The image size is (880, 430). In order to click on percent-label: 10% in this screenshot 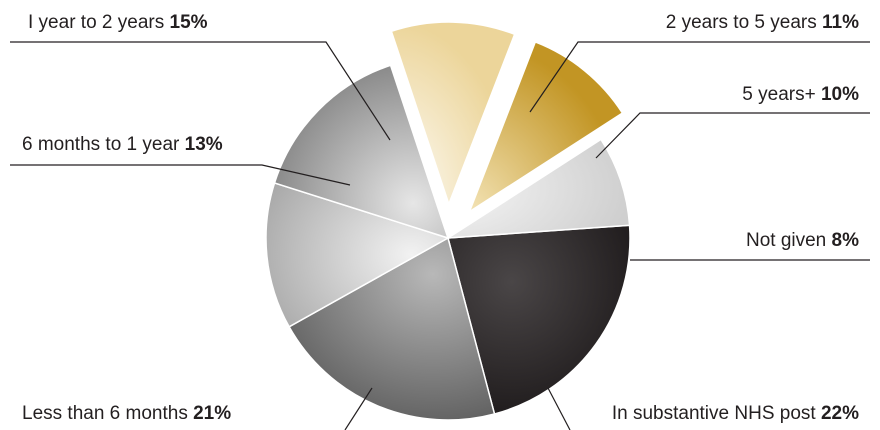, I will do `click(840, 94)`.